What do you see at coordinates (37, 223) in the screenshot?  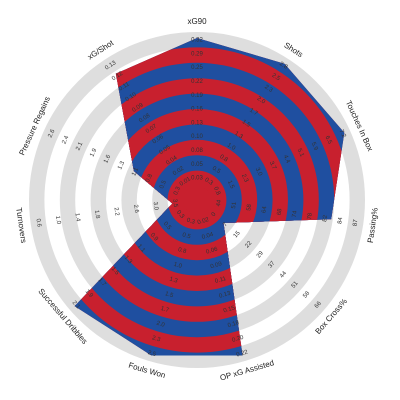 I see `tick-label: 0.6` at bounding box center [37, 223].